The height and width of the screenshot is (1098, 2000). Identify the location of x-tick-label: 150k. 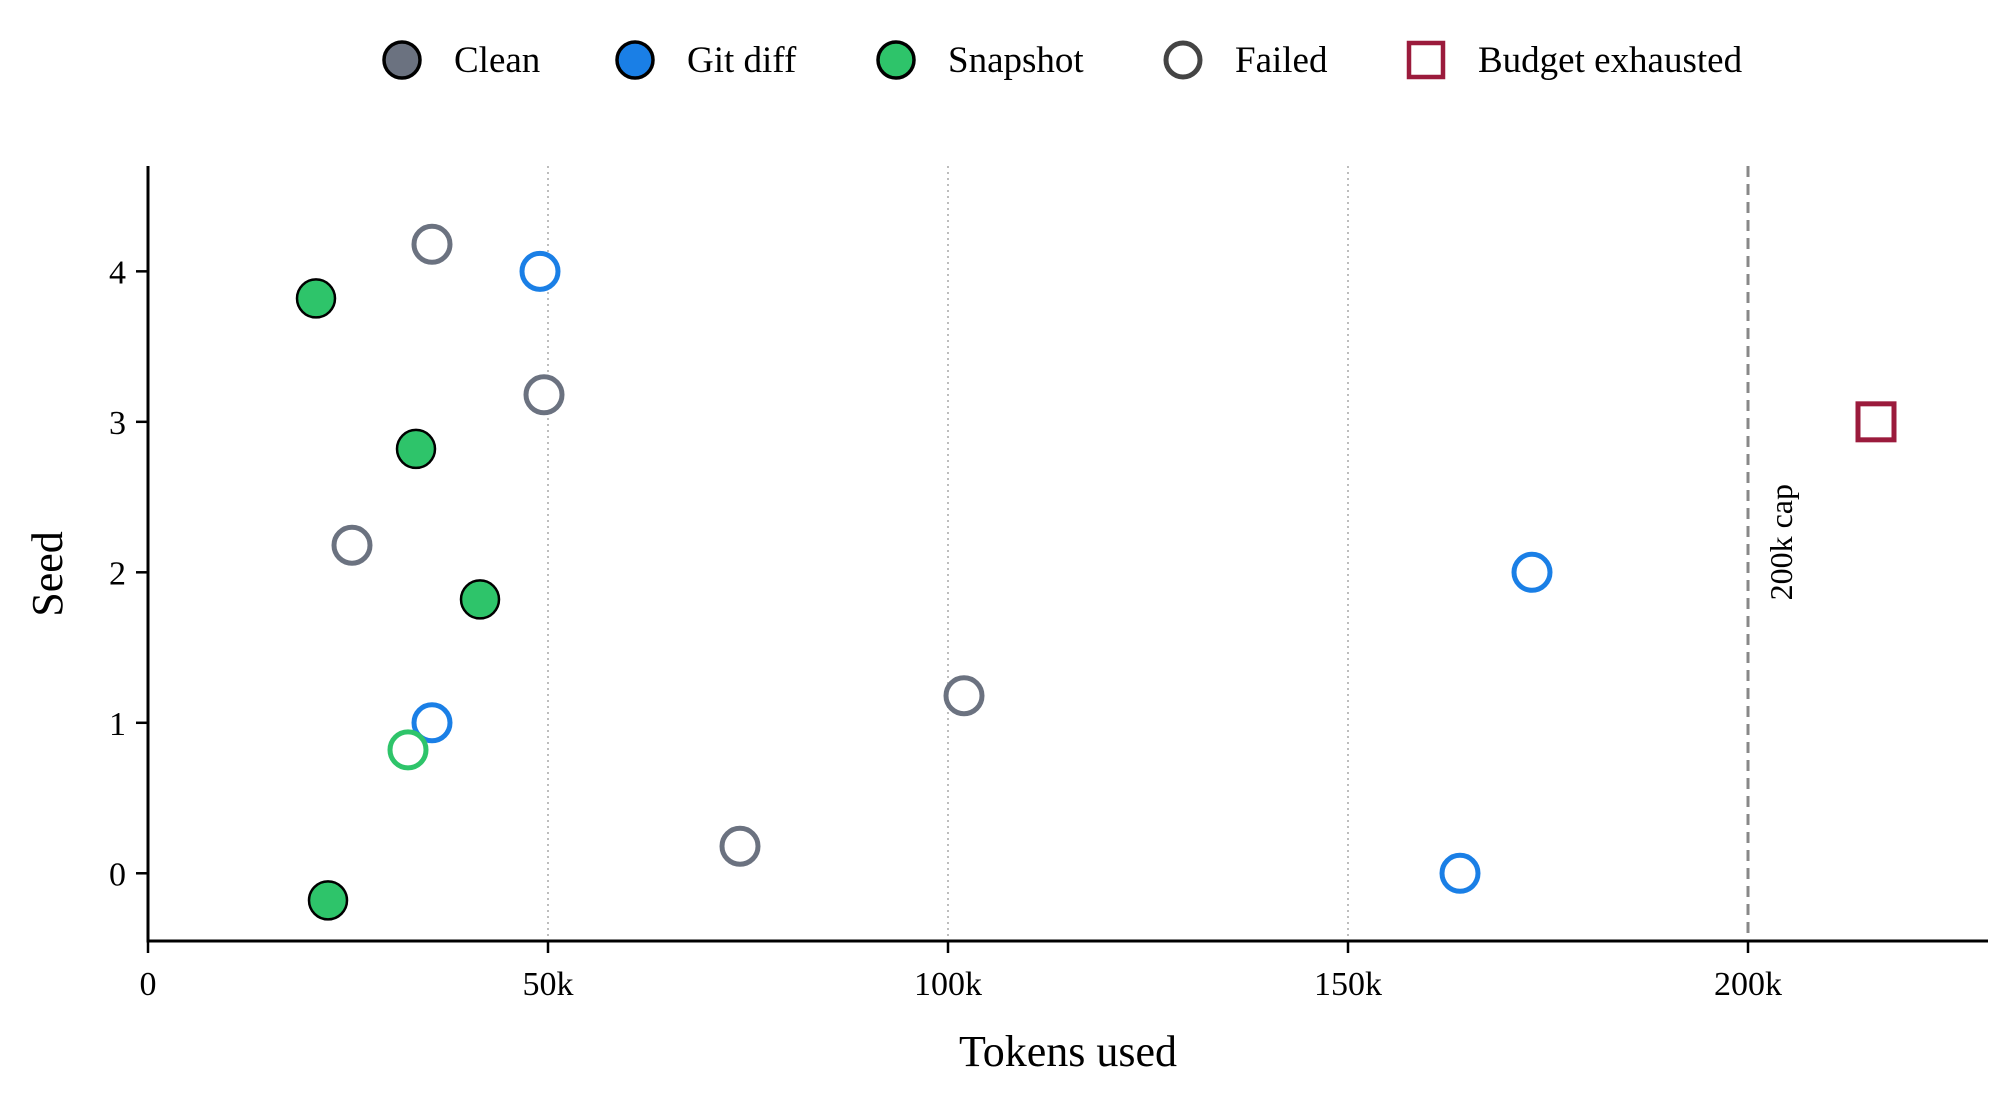
(1348, 984).